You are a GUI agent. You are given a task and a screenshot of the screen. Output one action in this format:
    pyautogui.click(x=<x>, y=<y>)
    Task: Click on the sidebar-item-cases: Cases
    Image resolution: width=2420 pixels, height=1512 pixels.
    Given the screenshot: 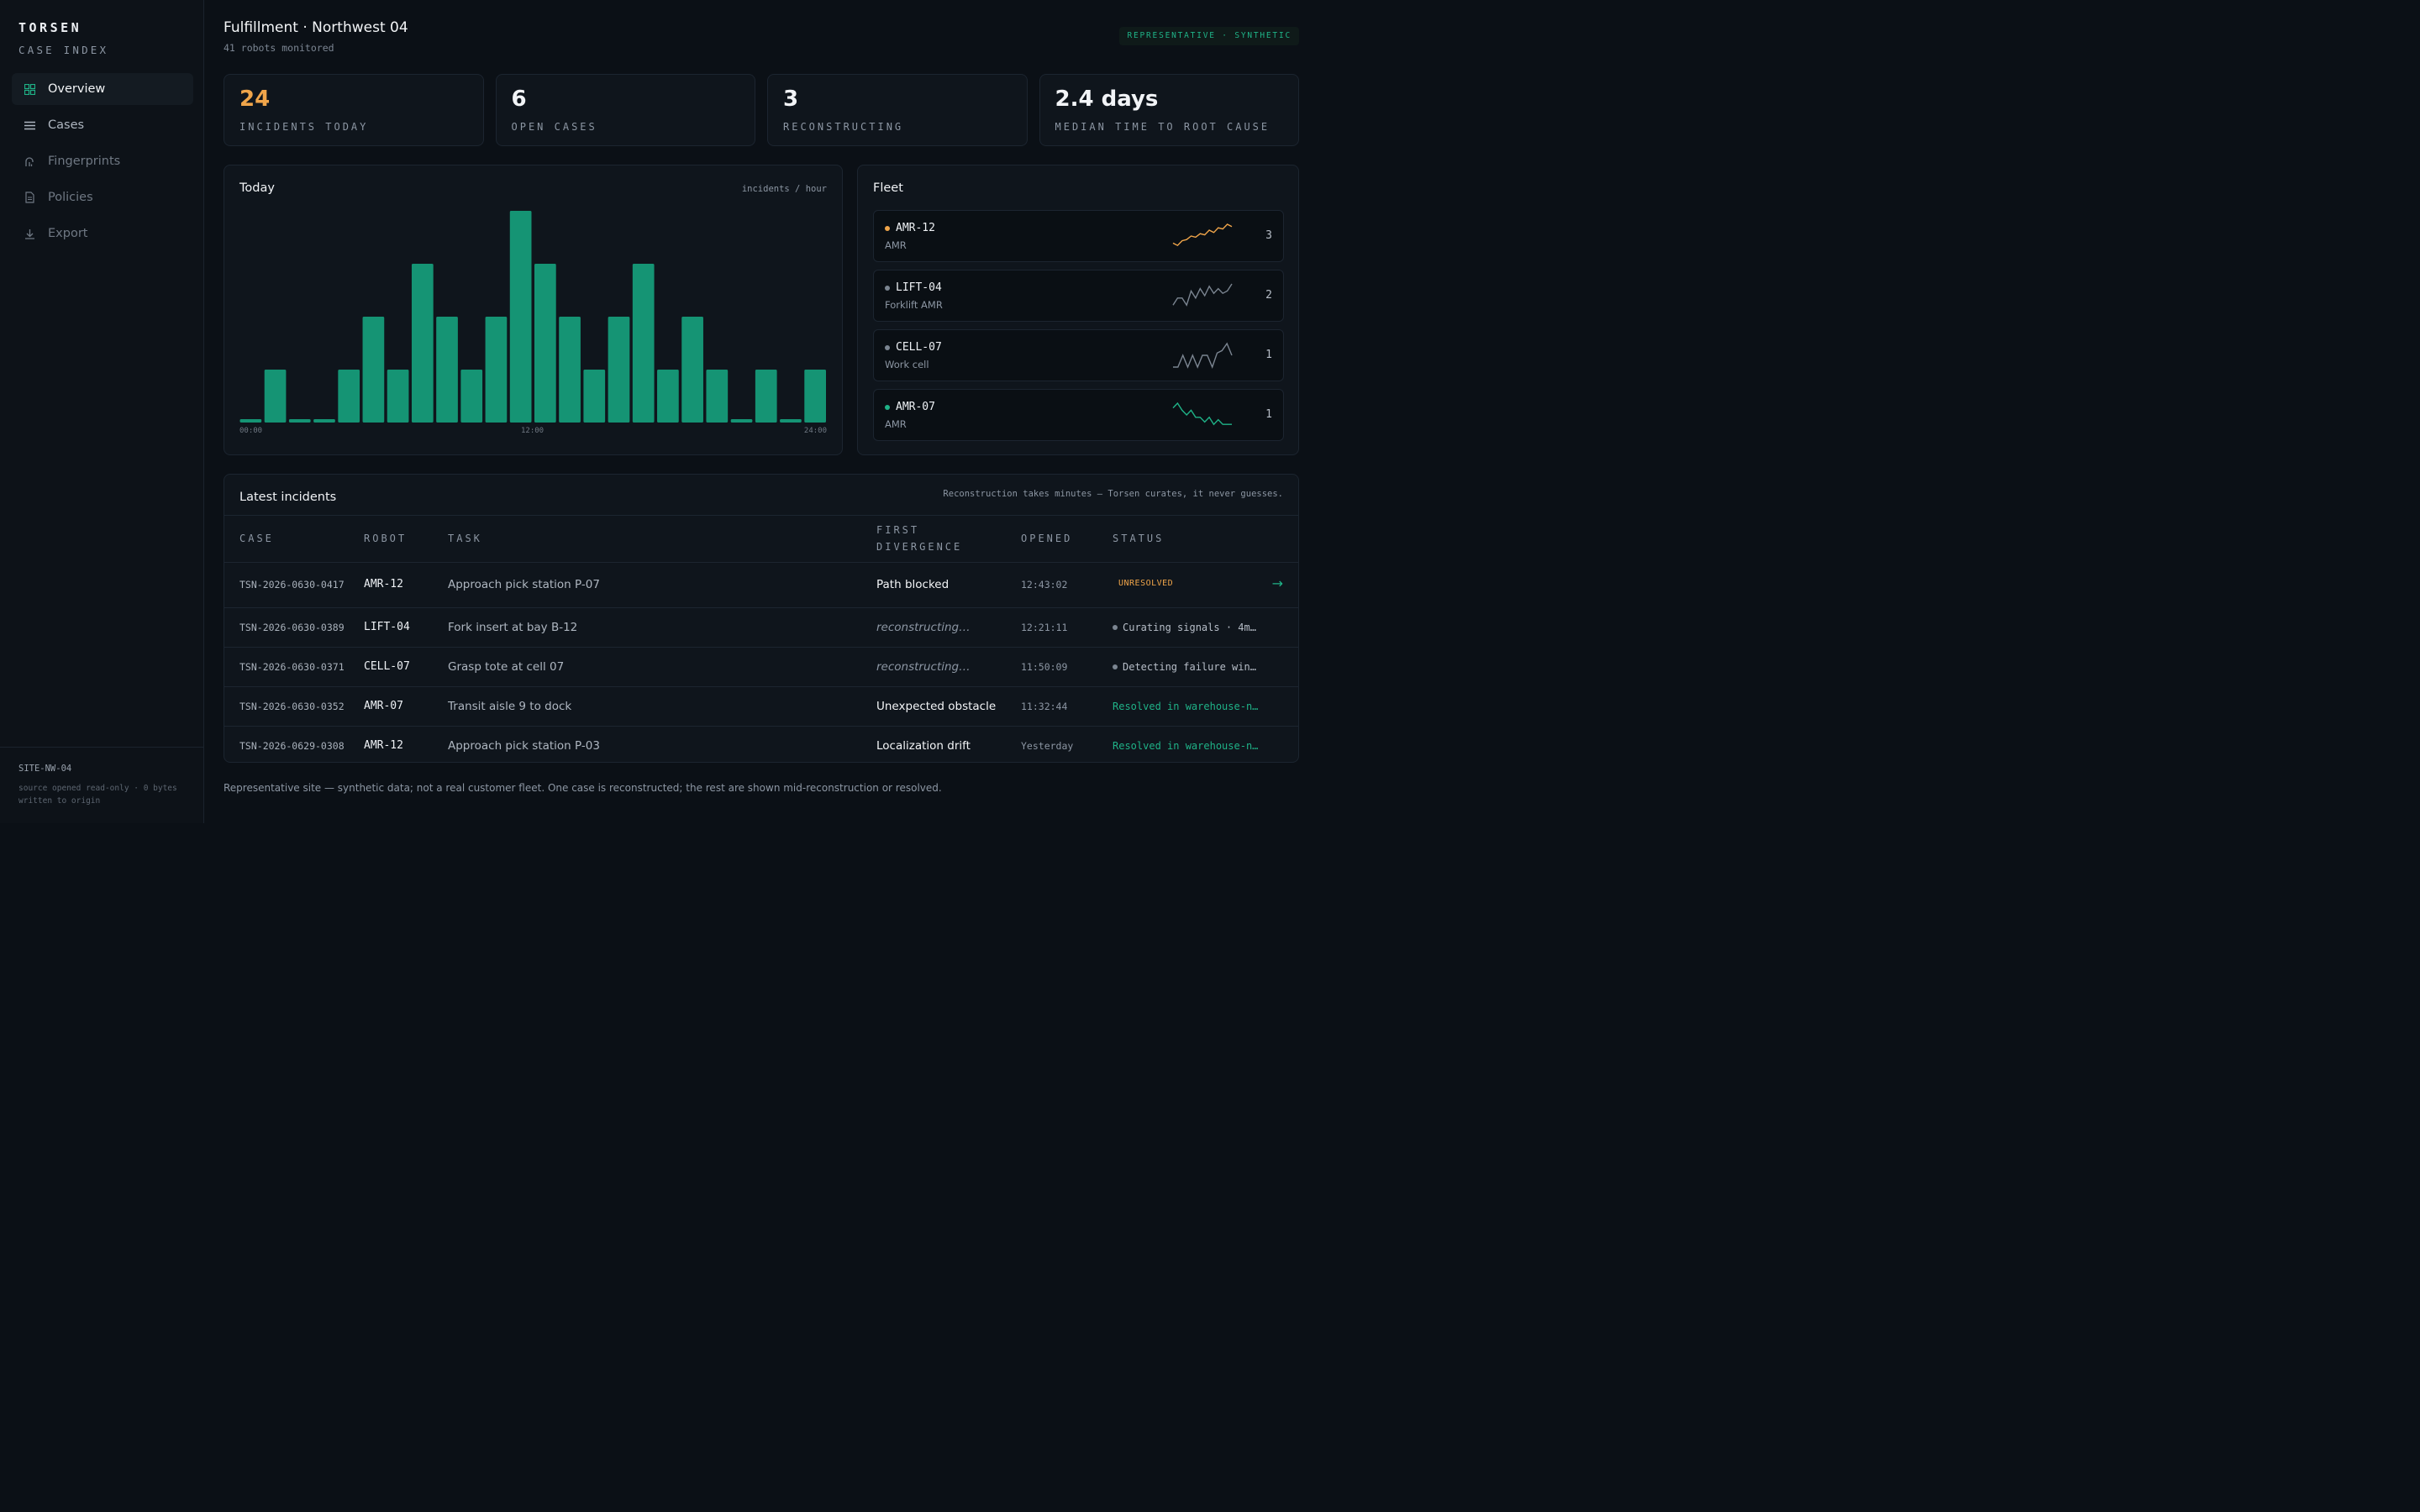 What is the action you would take?
    pyautogui.click(x=102, y=125)
    